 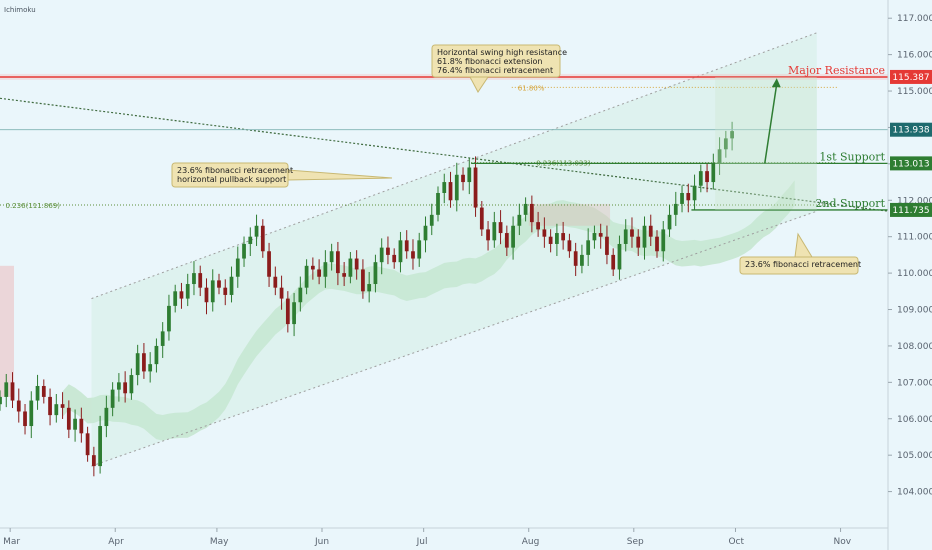 I want to click on price-tick-label: 105.000, so click(x=914, y=456).